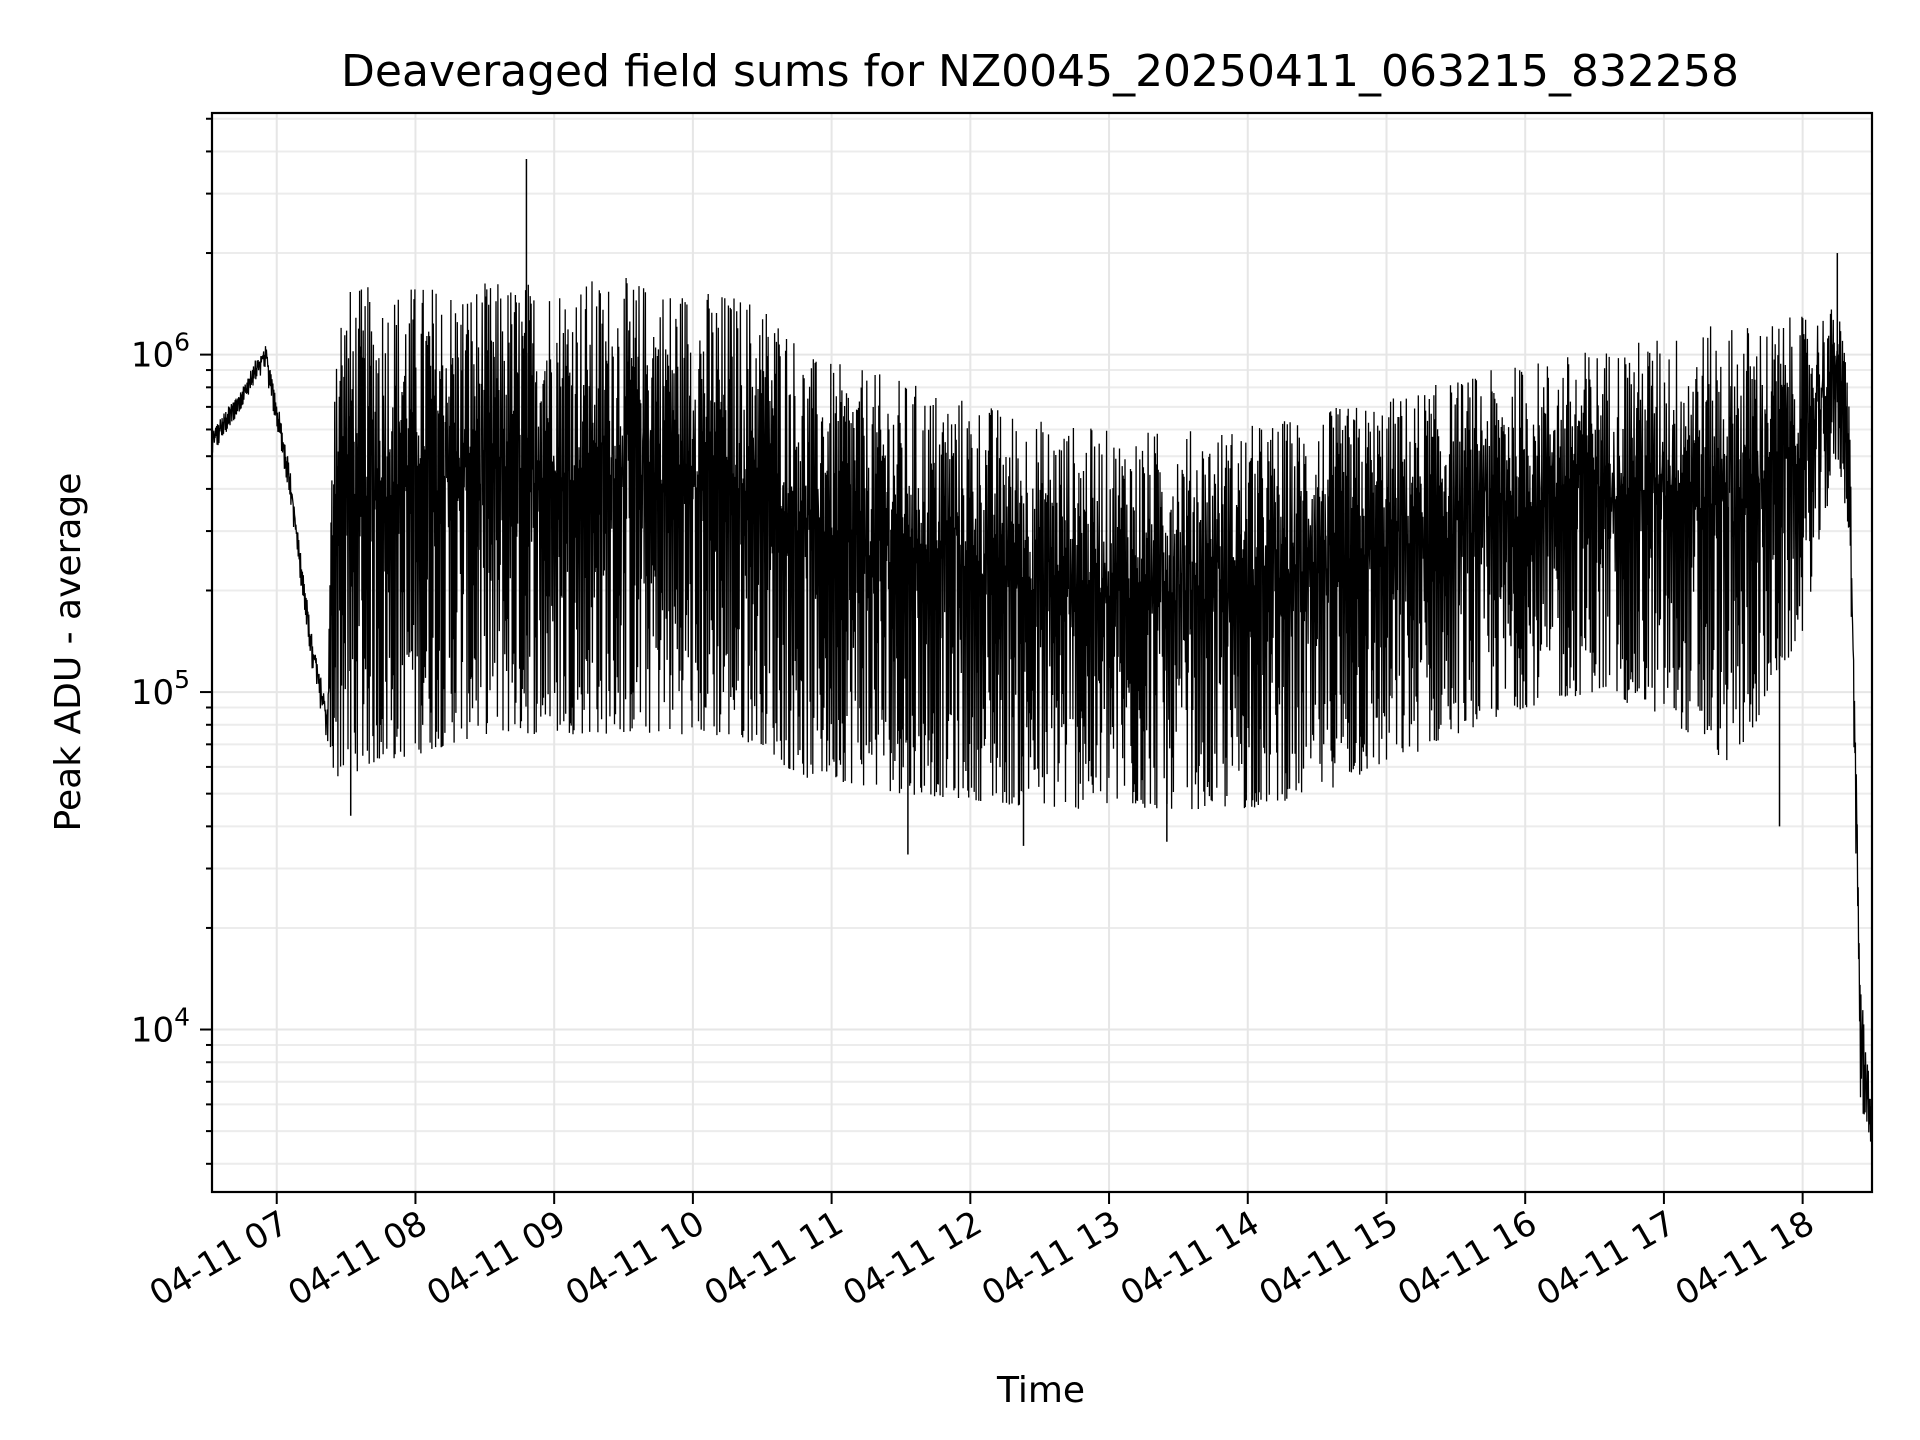  Describe the element at coordinates (160, 352) in the screenshot. I see `y-tick-label: 10⁶` at that location.